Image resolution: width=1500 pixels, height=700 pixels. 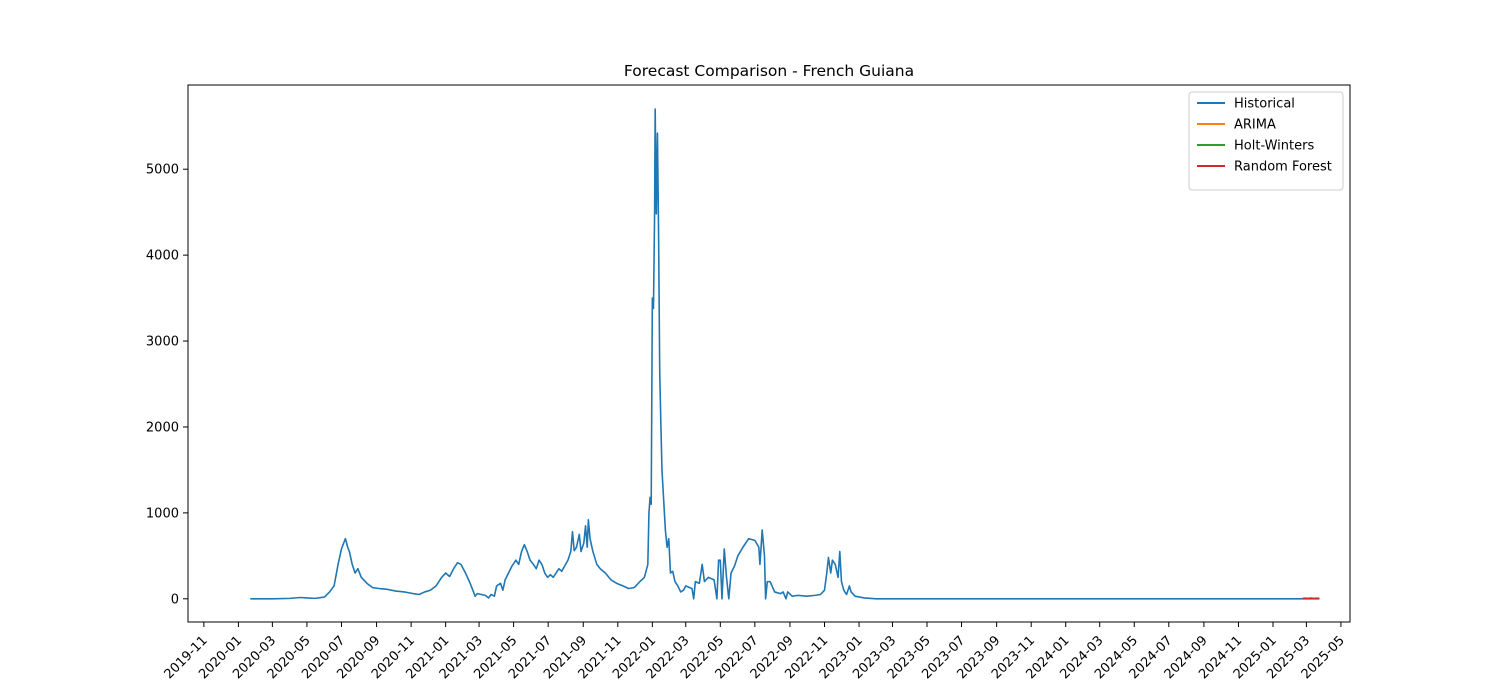 What do you see at coordinates (1283, 167) in the screenshot?
I see `legend-label: Random Forest` at bounding box center [1283, 167].